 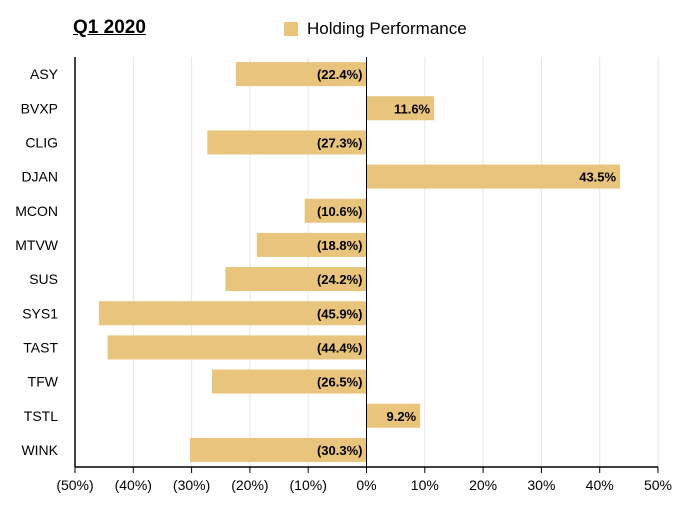 What do you see at coordinates (340, 313) in the screenshot?
I see `data-label-sys1: (45.9%)` at bounding box center [340, 313].